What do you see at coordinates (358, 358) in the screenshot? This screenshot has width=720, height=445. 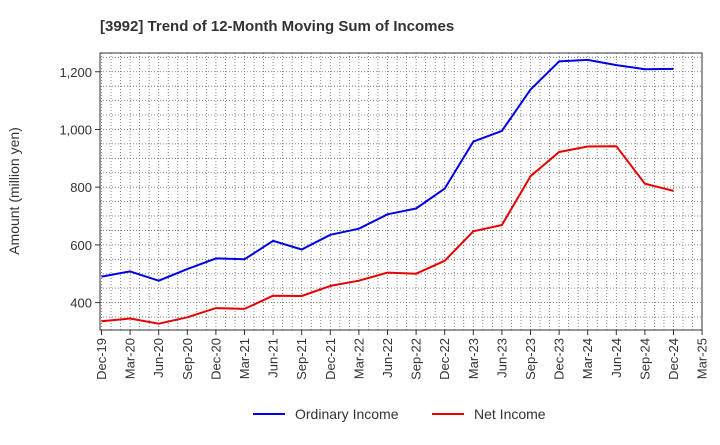 I see `x-tick-label: Mar-22` at bounding box center [358, 358].